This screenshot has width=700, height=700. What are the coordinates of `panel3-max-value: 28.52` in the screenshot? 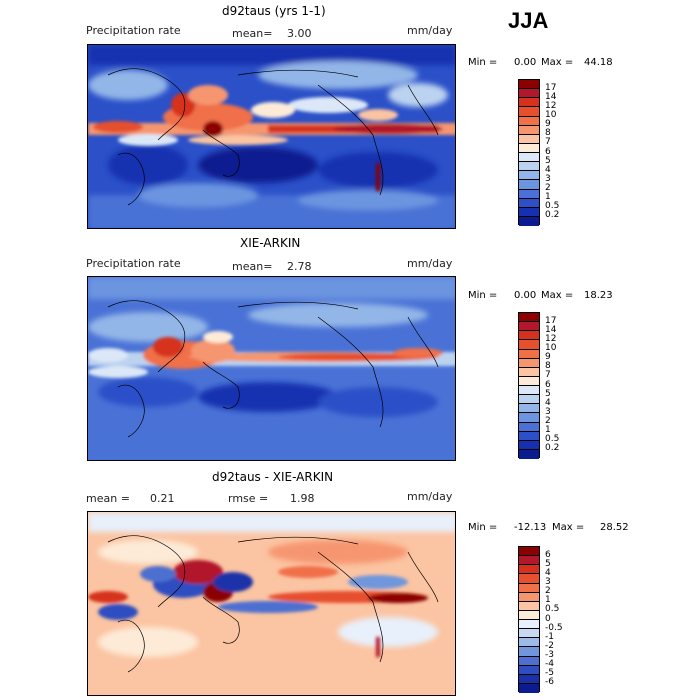 It's located at (614, 527).